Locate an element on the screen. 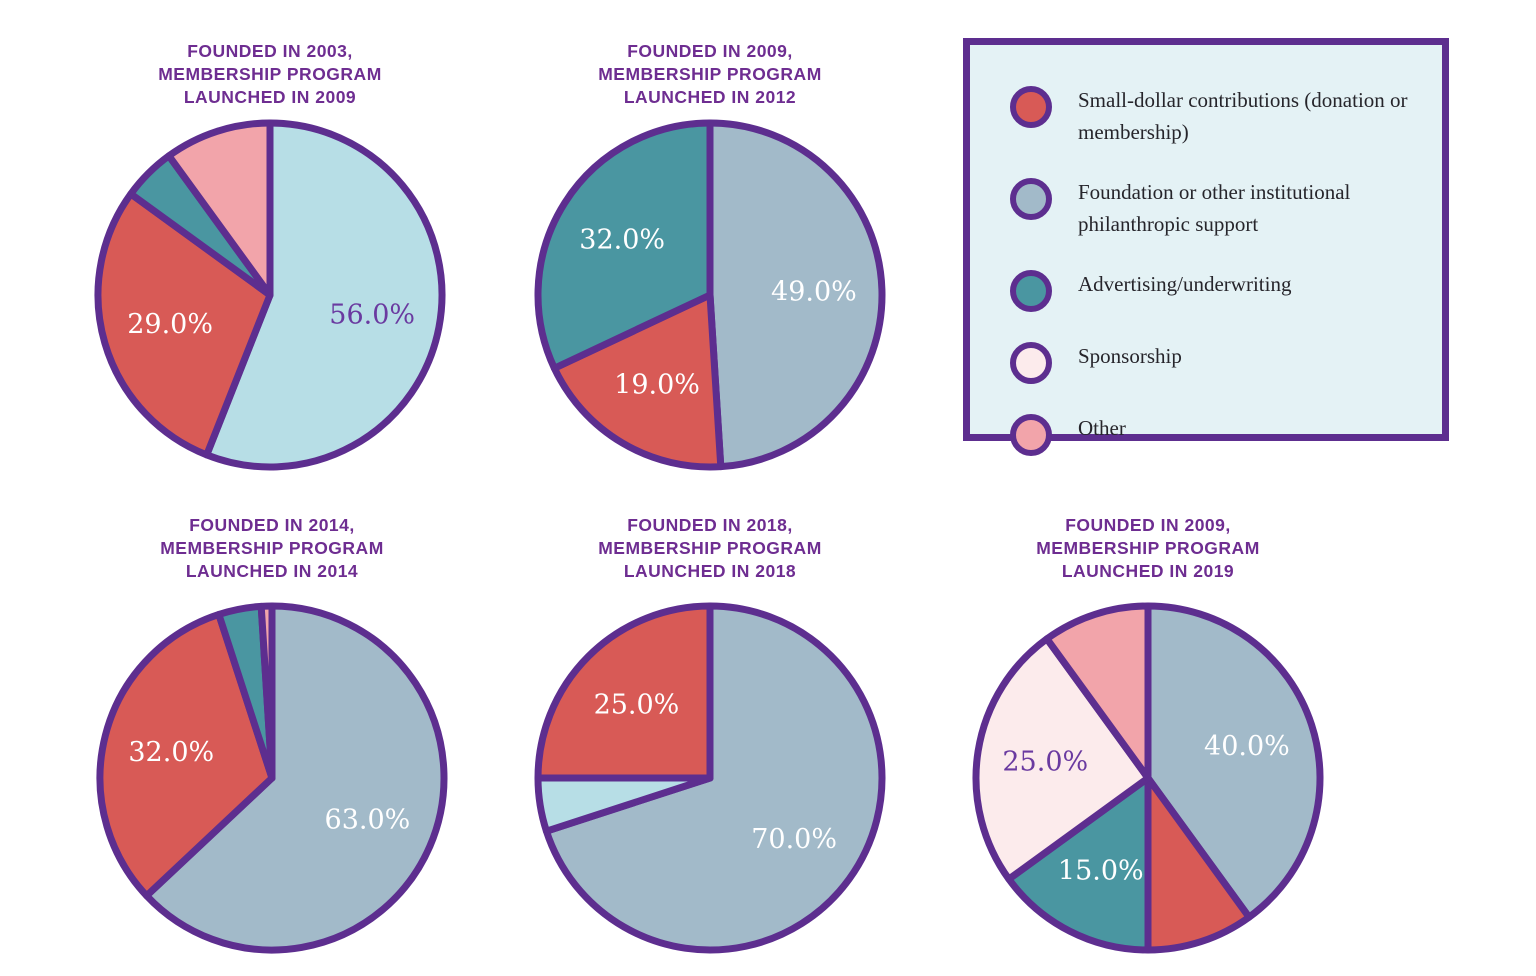  slice-percentage-label: 40.0% is located at coordinates (1247, 746).